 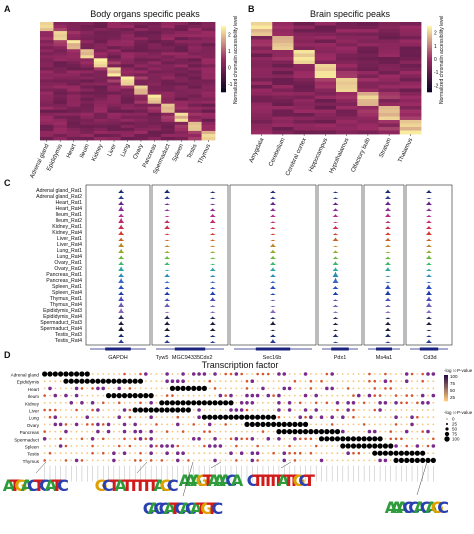 I want to click on legend-colorbar-segment, so click(x=446, y=381).